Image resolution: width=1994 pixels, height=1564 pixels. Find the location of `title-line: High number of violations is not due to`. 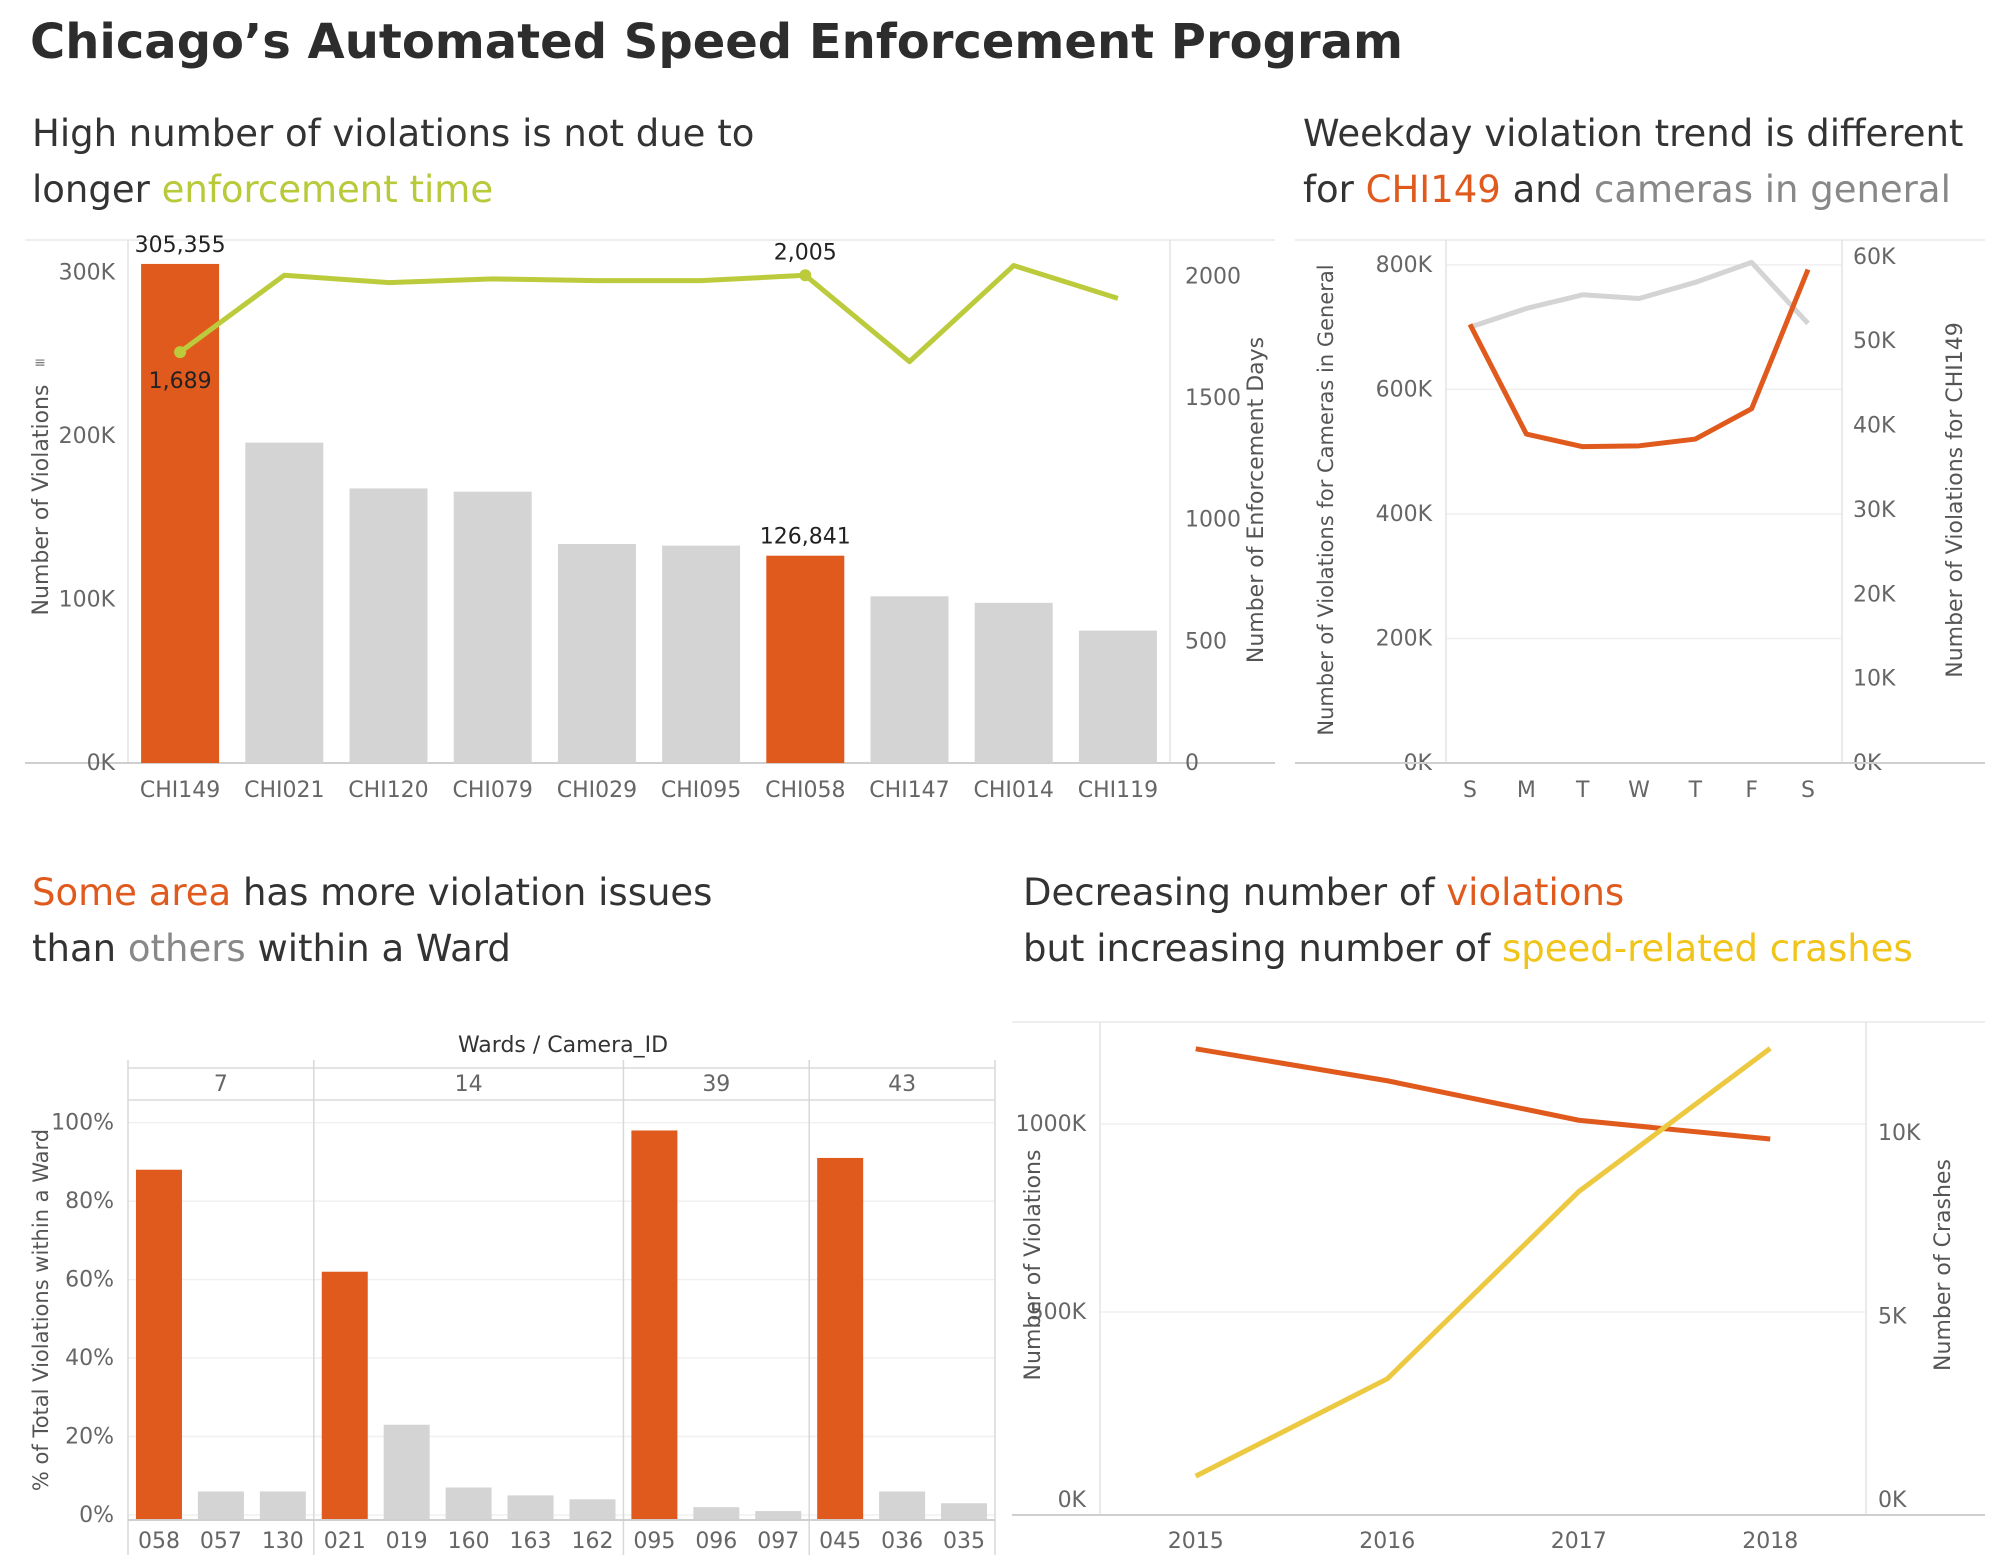

title-line: High number of violations is not due to is located at coordinates (393, 134).